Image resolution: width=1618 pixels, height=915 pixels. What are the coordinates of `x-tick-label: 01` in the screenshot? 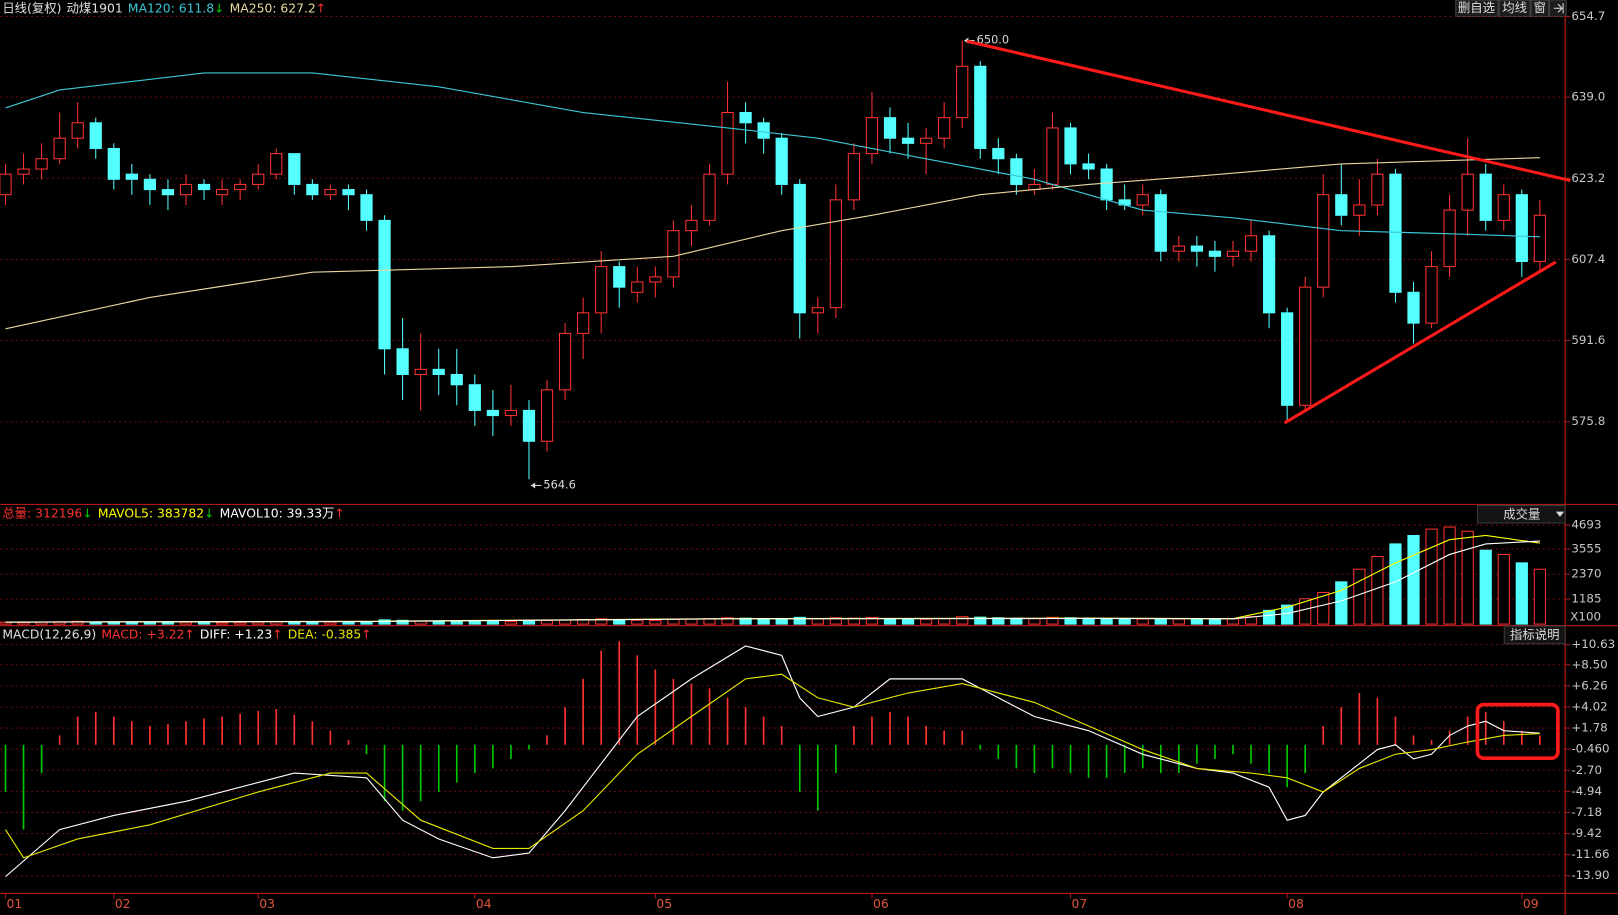 It's located at (15, 904).